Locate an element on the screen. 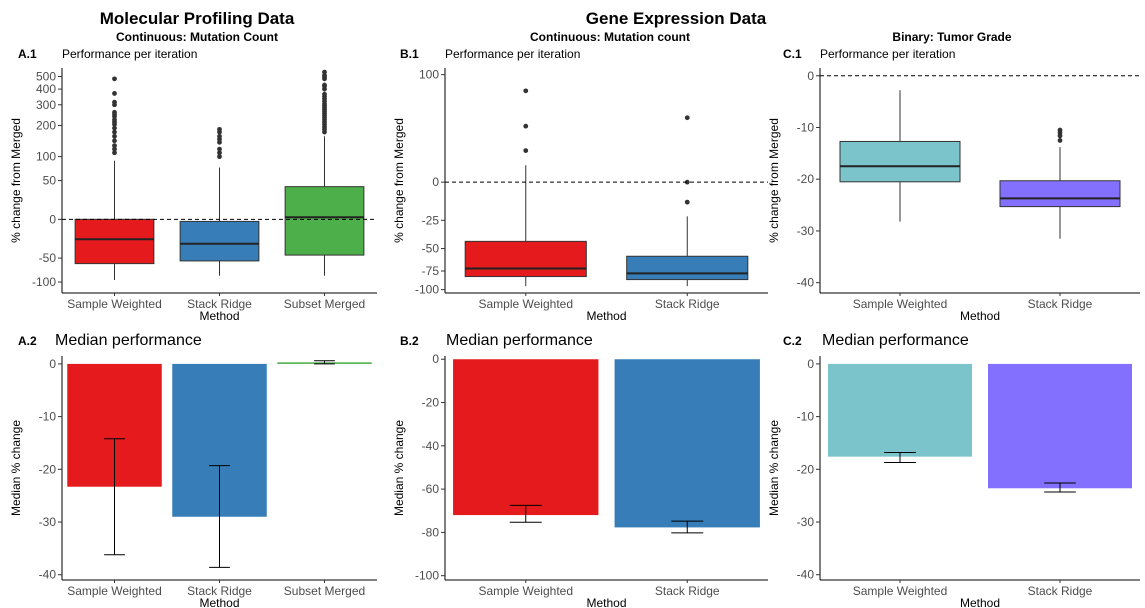  c1-y-tick-label-0: -40 is located at coordinates (806, 283).